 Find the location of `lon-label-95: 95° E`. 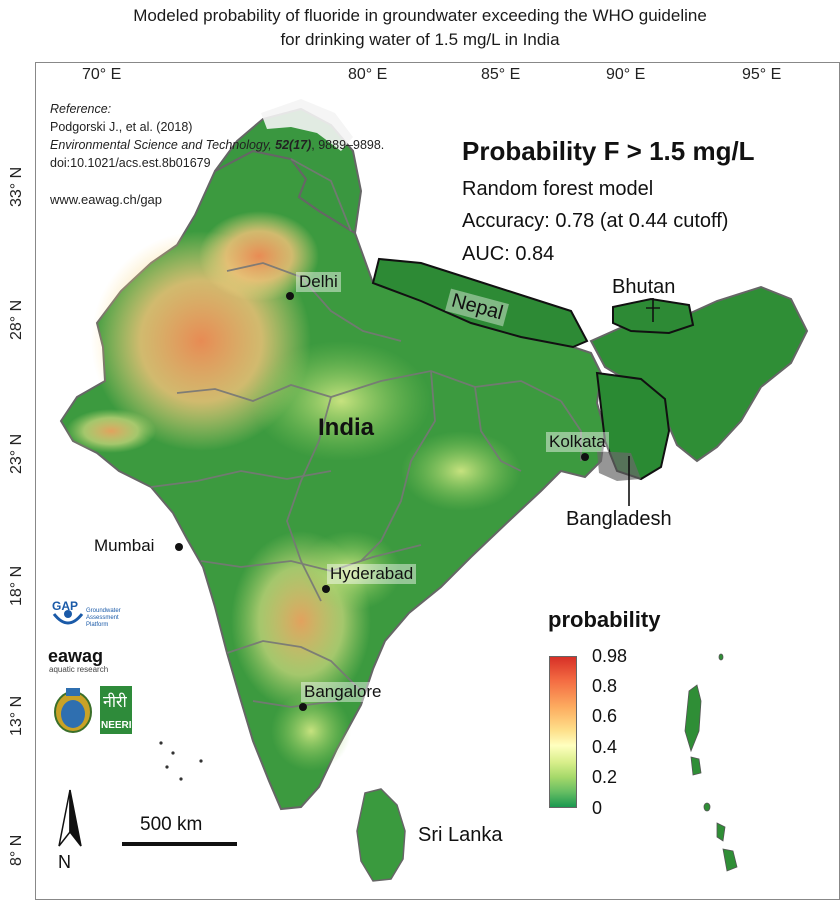

lon-label-95: 95° E is located at coordinates (762, 74).